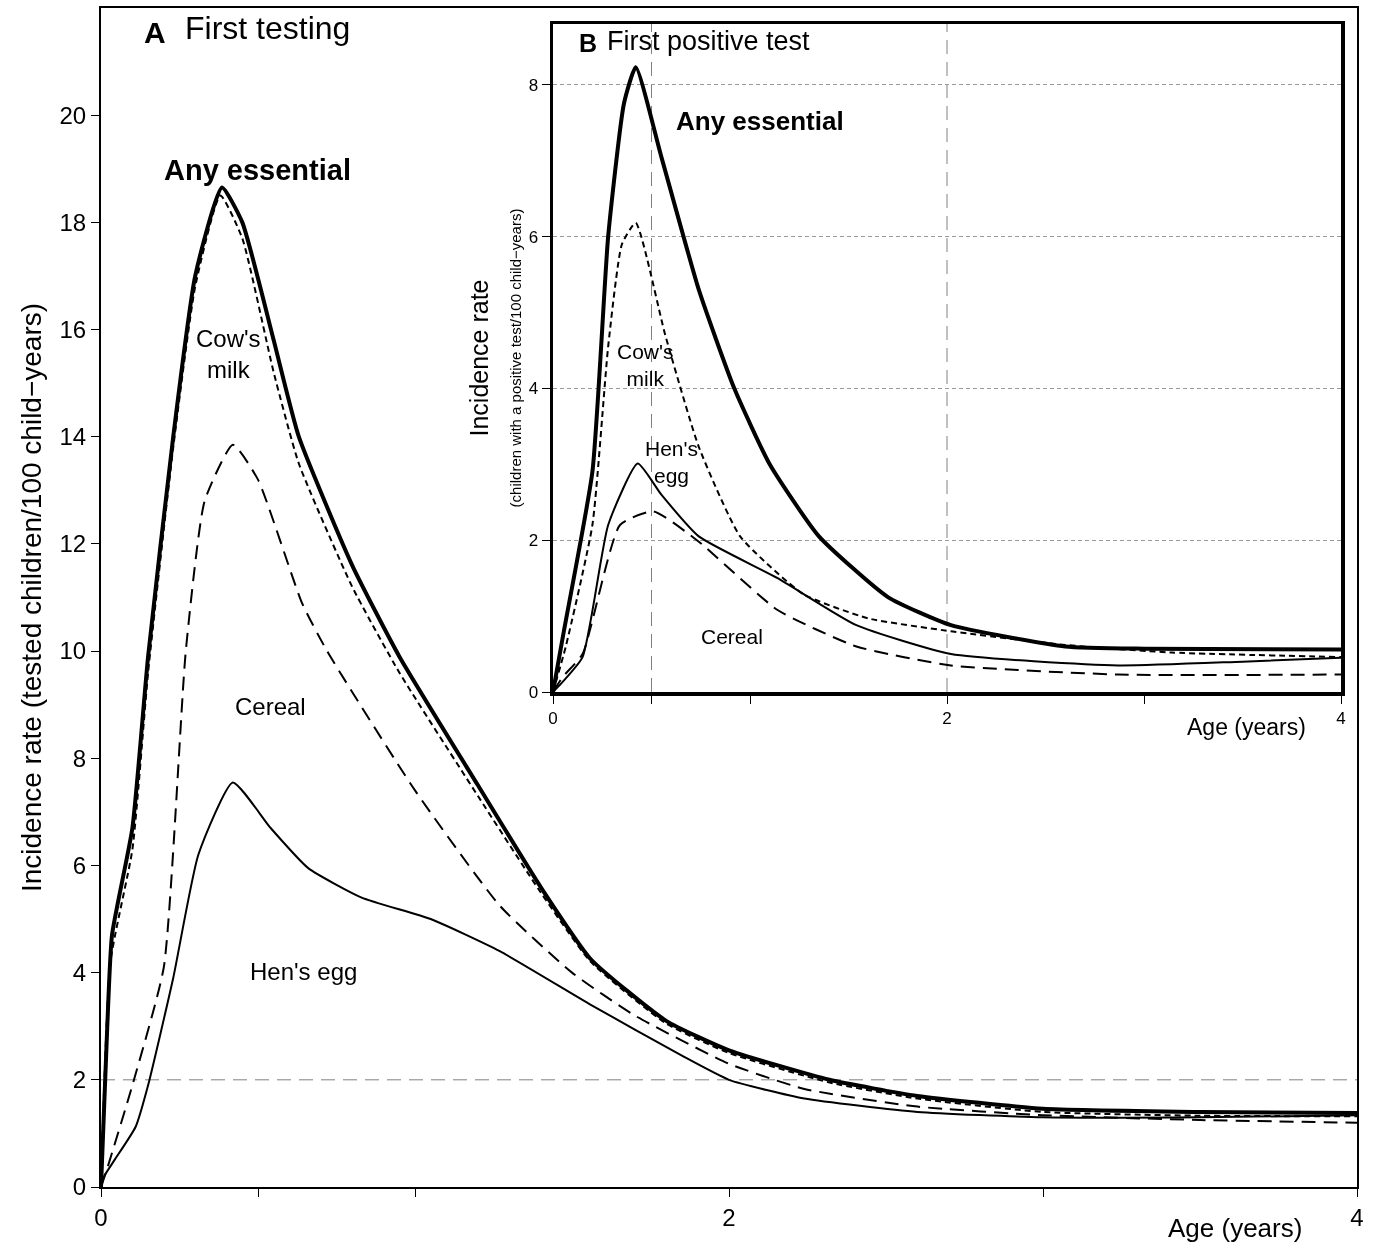 The height and width of the screenshot is (1245, 1381). I want to click on y-tick-label: 12, so click(73, 544).